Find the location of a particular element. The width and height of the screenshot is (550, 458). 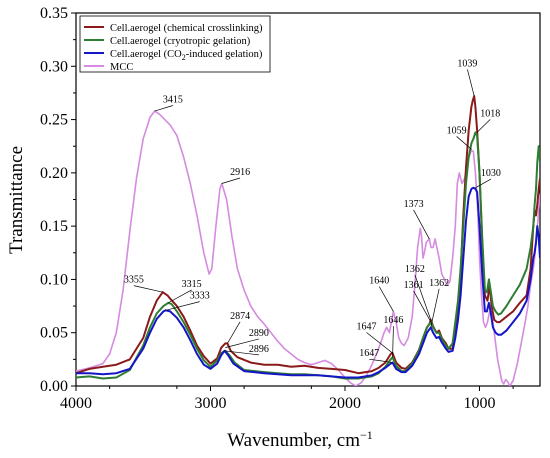

annotation-label: 1059 is located at coordinates (457, 130).